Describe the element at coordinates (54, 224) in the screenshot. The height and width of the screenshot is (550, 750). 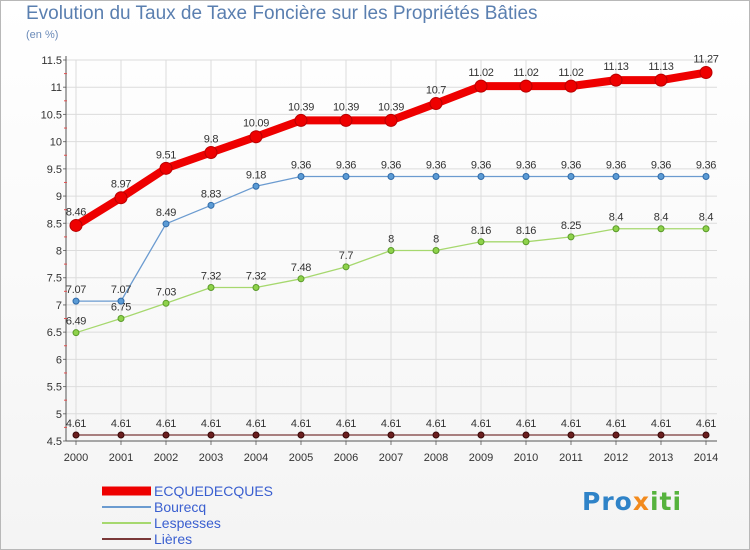
I see `y-tick-label: 8.5` at that location.